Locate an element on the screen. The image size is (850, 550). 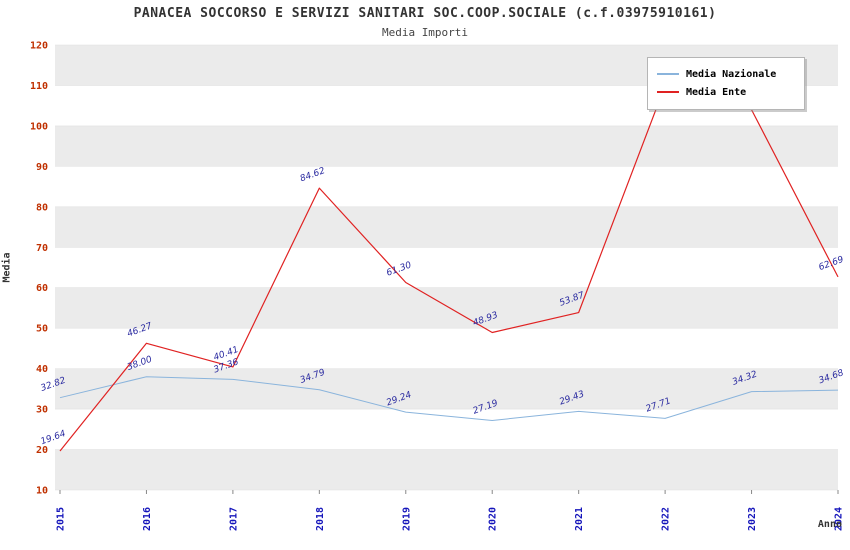
x-tick-label: 2022 is located at coordinates (666, 519).